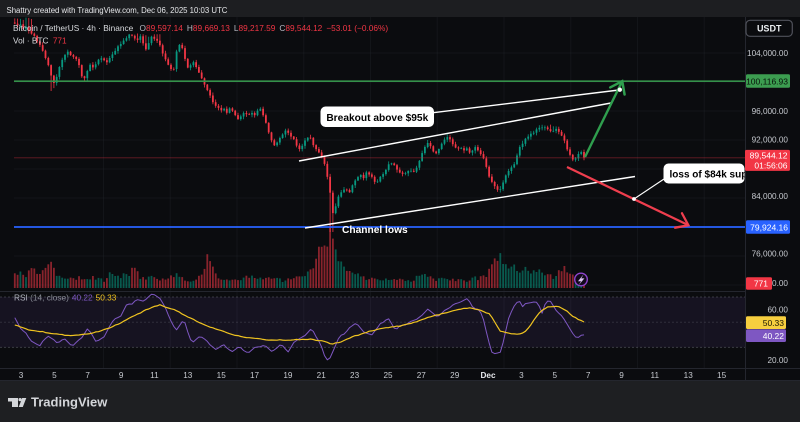 This screenshot has height=422, width=800. I want to click on svg-text: 79,924.16, so click(769, 227).